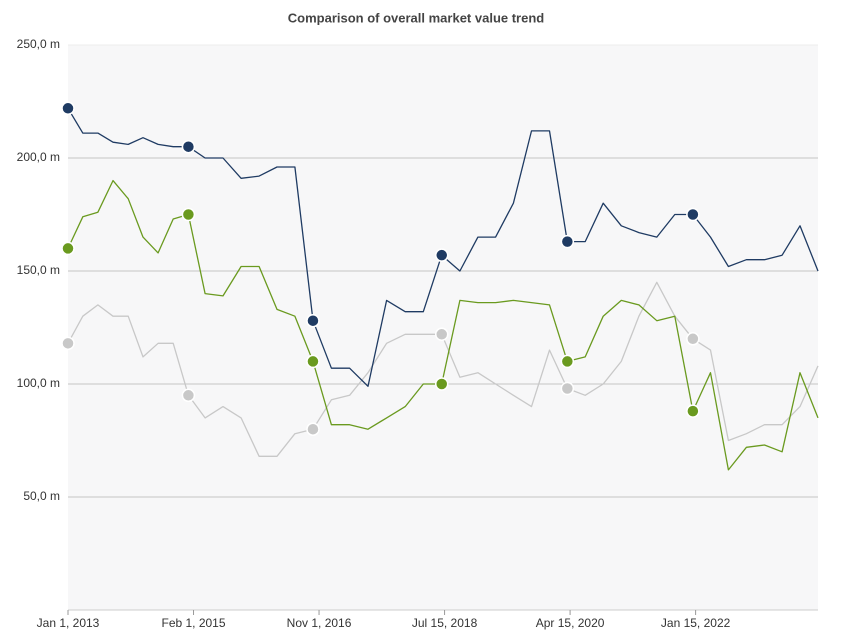 The width and height of the screenshot is (842, 643). What do you see at coordinates (193, 623) in the screenshot?
I see `x-tick-label: Feb 1, 2015` at bounding box center [193, 623].